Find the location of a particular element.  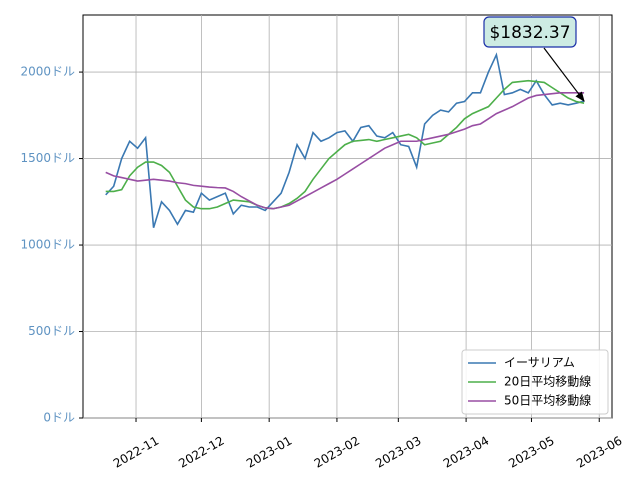

x-tick-label: 2023-02 is located at coordinates (337, 452).